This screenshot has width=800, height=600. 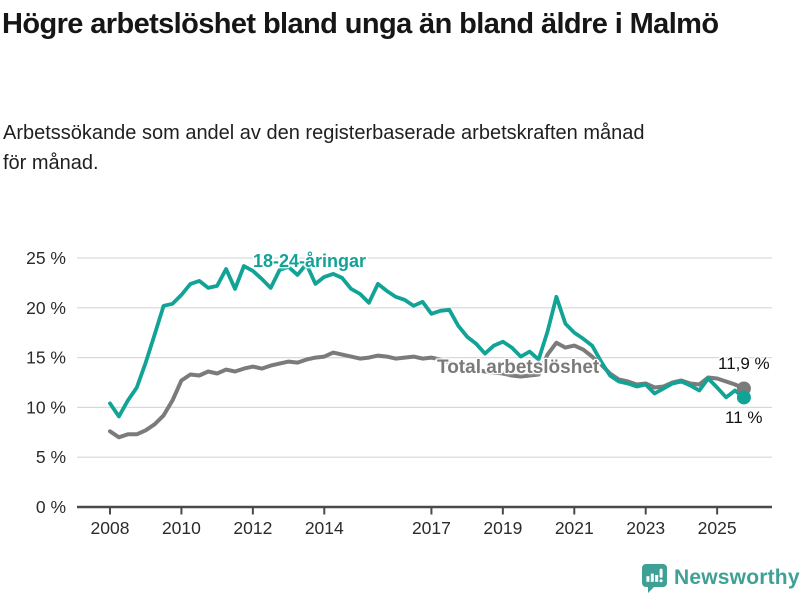 What do you see at coordinates (502, 528) in the screenshot?
I see `x-axis-tick-label: 2019` at bounding box center [502, 528].